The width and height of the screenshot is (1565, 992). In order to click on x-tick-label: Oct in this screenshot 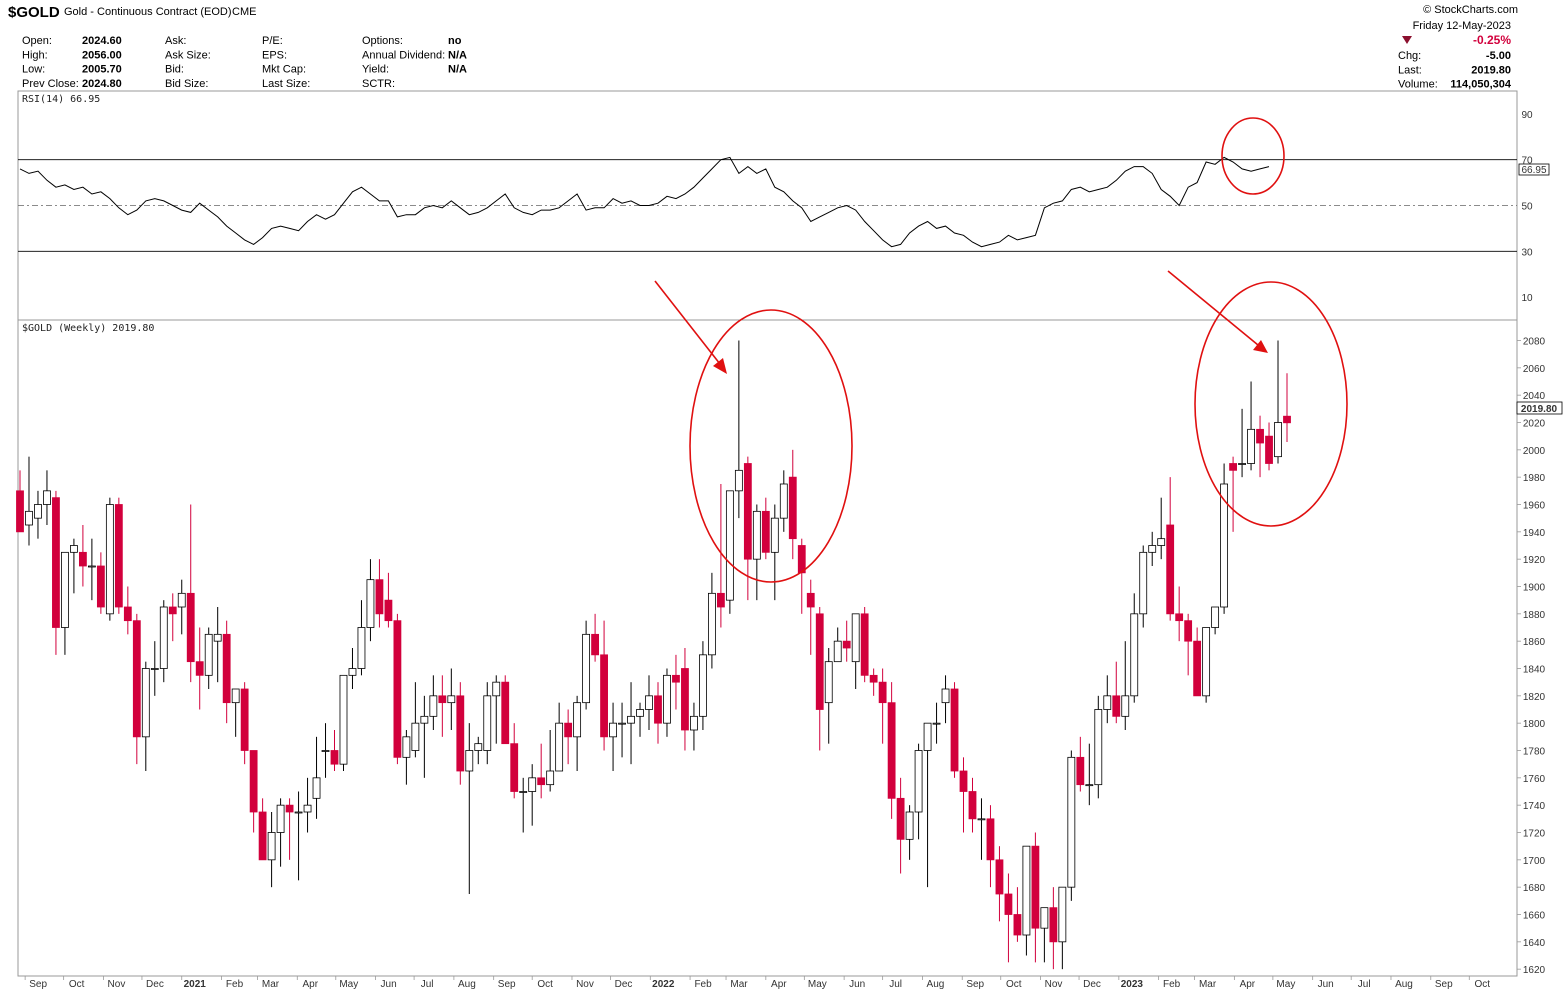, I will do `click(545, 984)`.